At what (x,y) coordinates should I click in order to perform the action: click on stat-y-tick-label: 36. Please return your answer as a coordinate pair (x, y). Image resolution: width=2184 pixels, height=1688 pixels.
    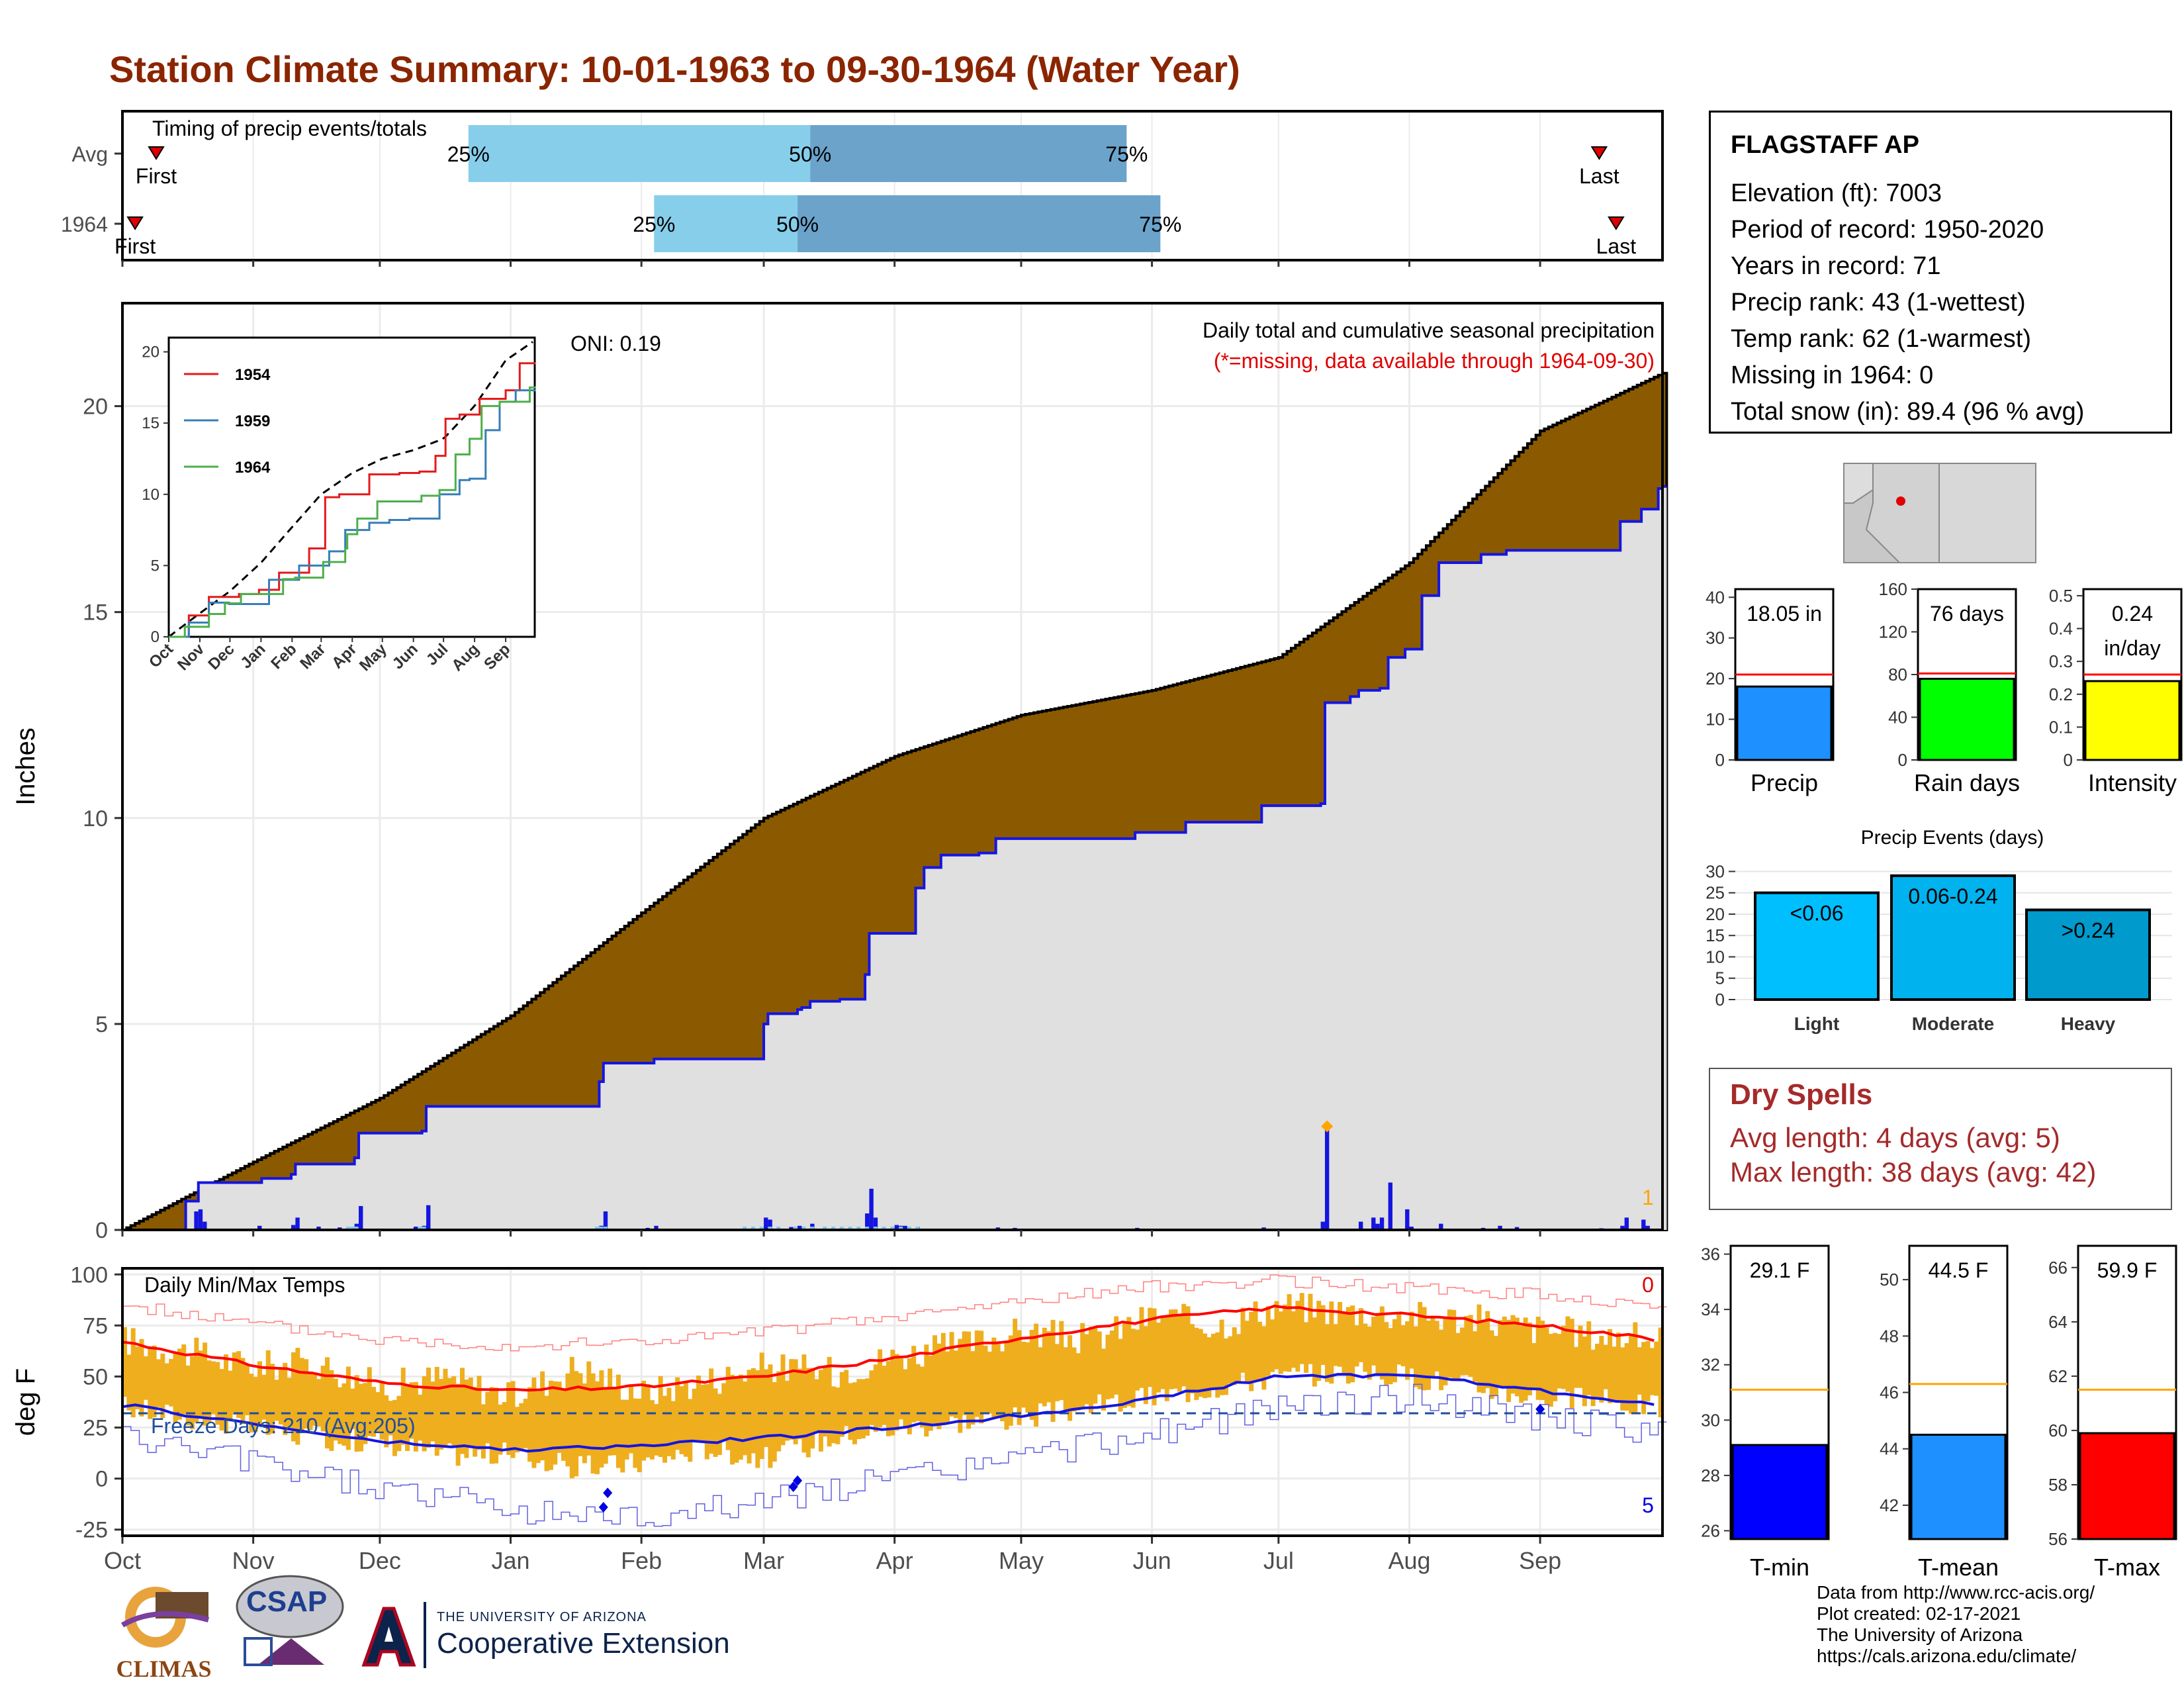
    Looking at the image, I should click on (1710, 1254).